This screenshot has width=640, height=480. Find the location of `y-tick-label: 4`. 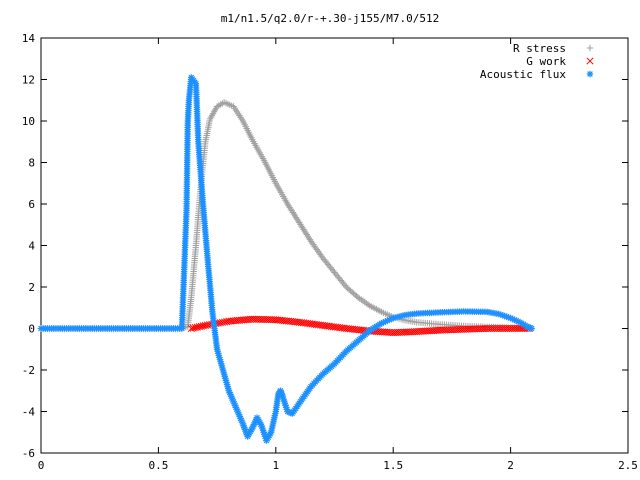

y-tick-label: 4 is located at coordinates (31, 246).